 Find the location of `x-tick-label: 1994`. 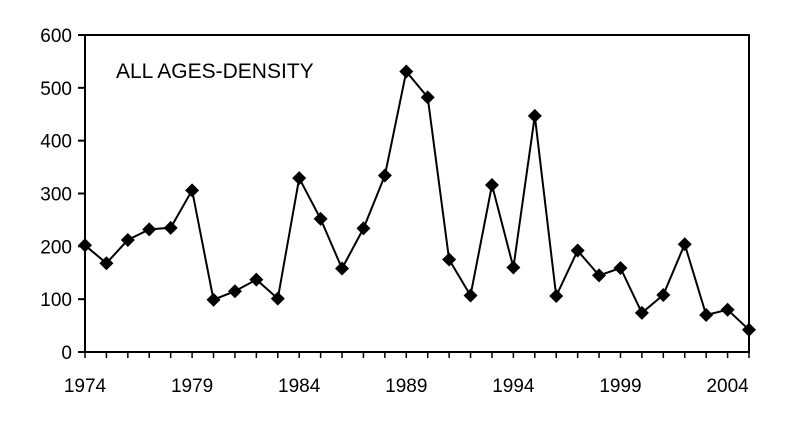

x-tick-label: 1994 is located at coordinates (513, 386).